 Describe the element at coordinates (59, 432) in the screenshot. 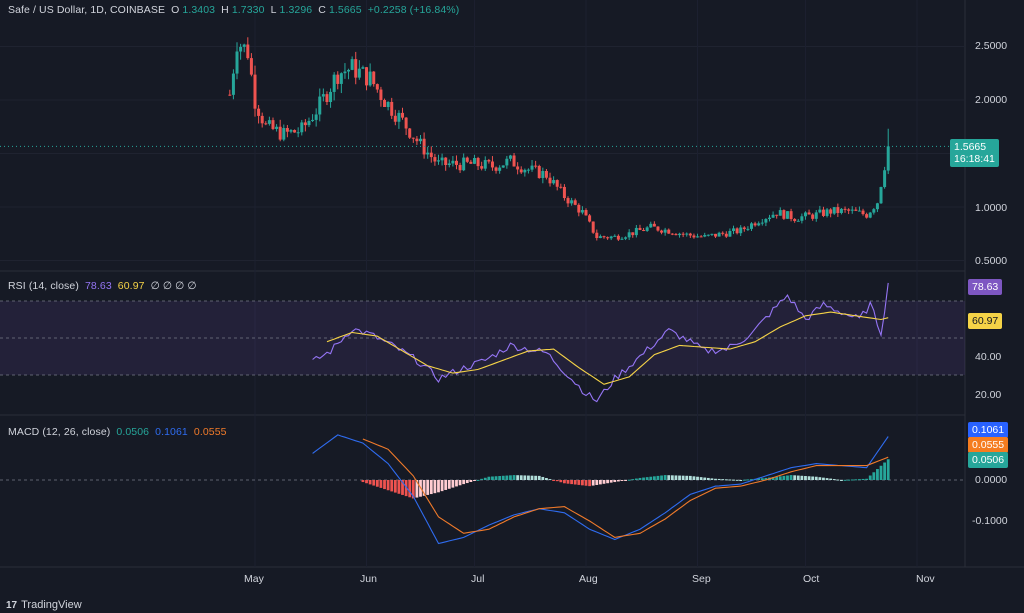

I see `macd-title: MACD (12, 26, close)` at that location.